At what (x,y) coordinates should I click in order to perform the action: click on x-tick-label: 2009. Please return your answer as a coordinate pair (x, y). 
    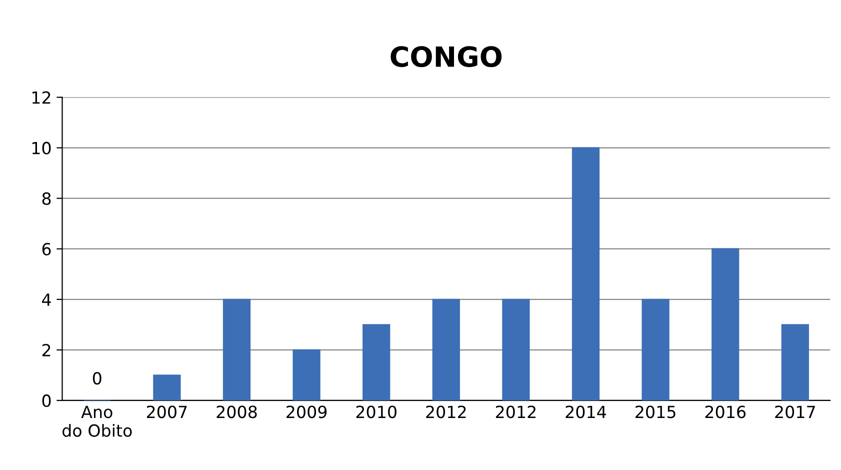
    Looking at the image, I should click on (306, 412).